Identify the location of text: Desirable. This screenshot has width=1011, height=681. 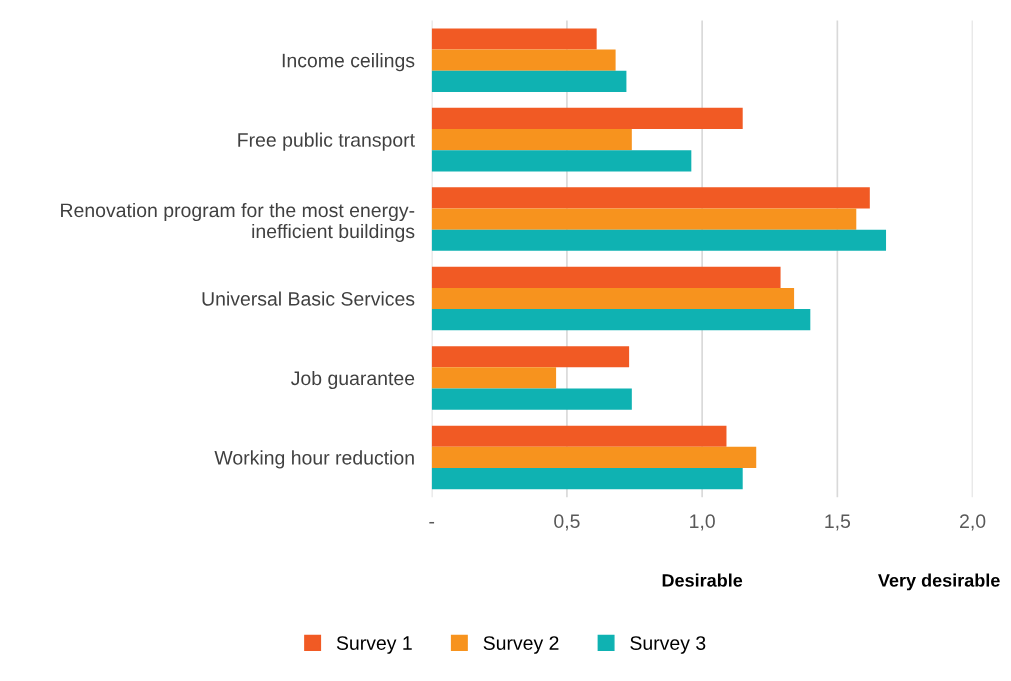
(702, 580).